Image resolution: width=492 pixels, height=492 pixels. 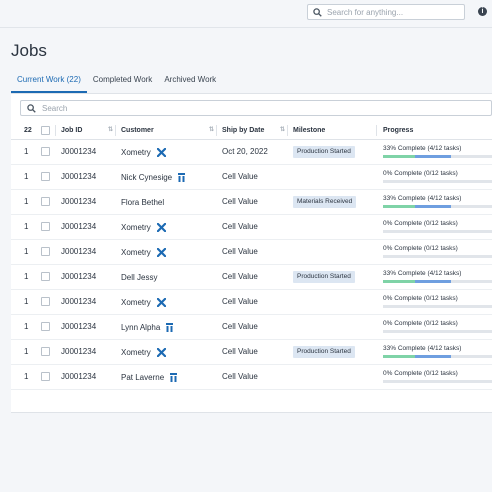 What do you see at coordinates (137, 130) in the screenshot?
I see `header-customer: Customer` at bounding box center [137, 130].